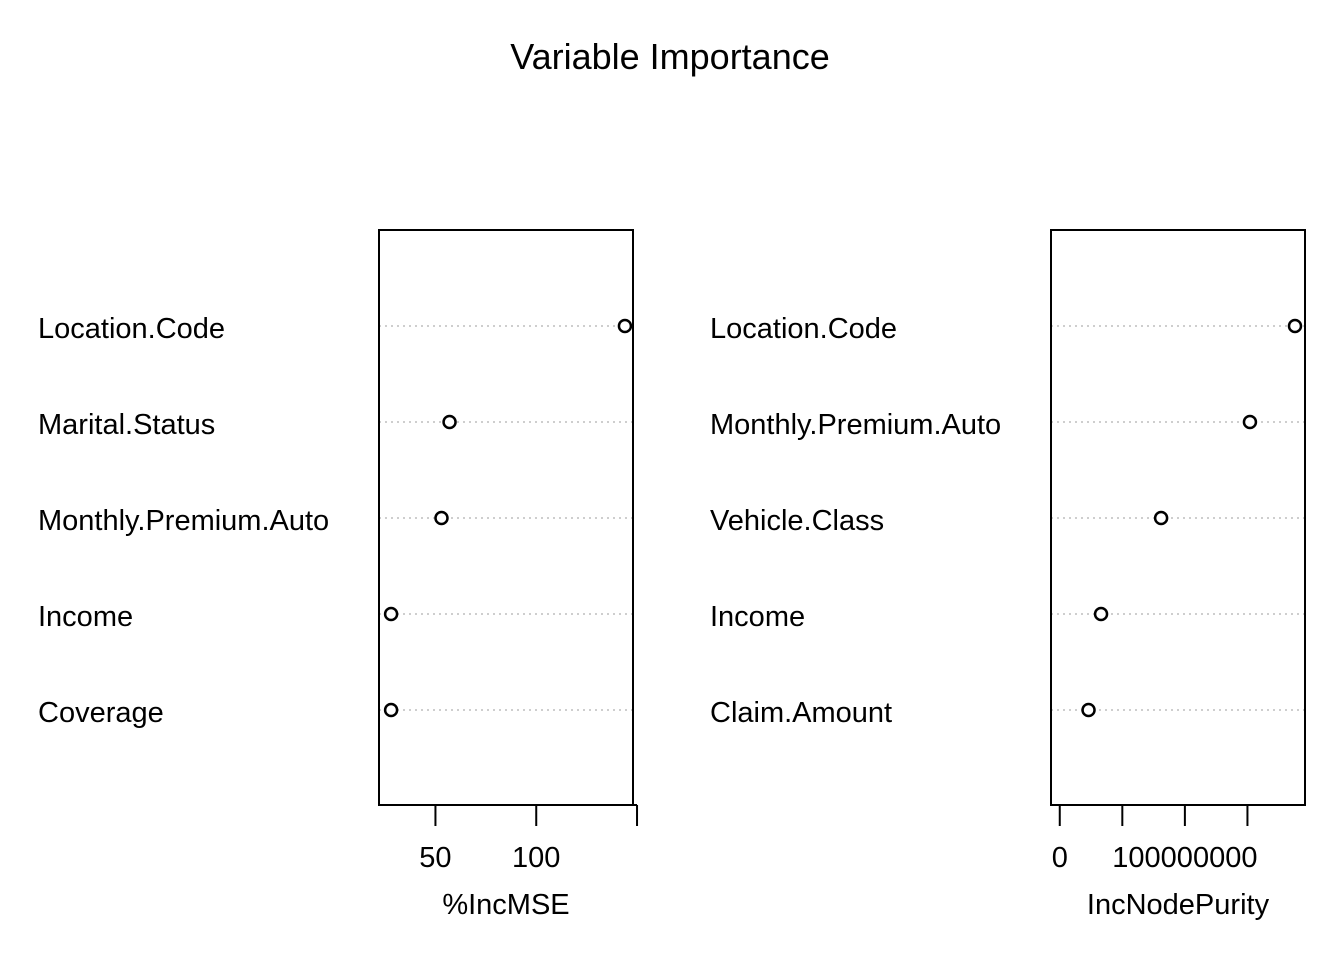  What do you see at coordinates (801, 713) in the screenshot?
I see `category-label: Claim.Amount` at bounding box center [801, 713].